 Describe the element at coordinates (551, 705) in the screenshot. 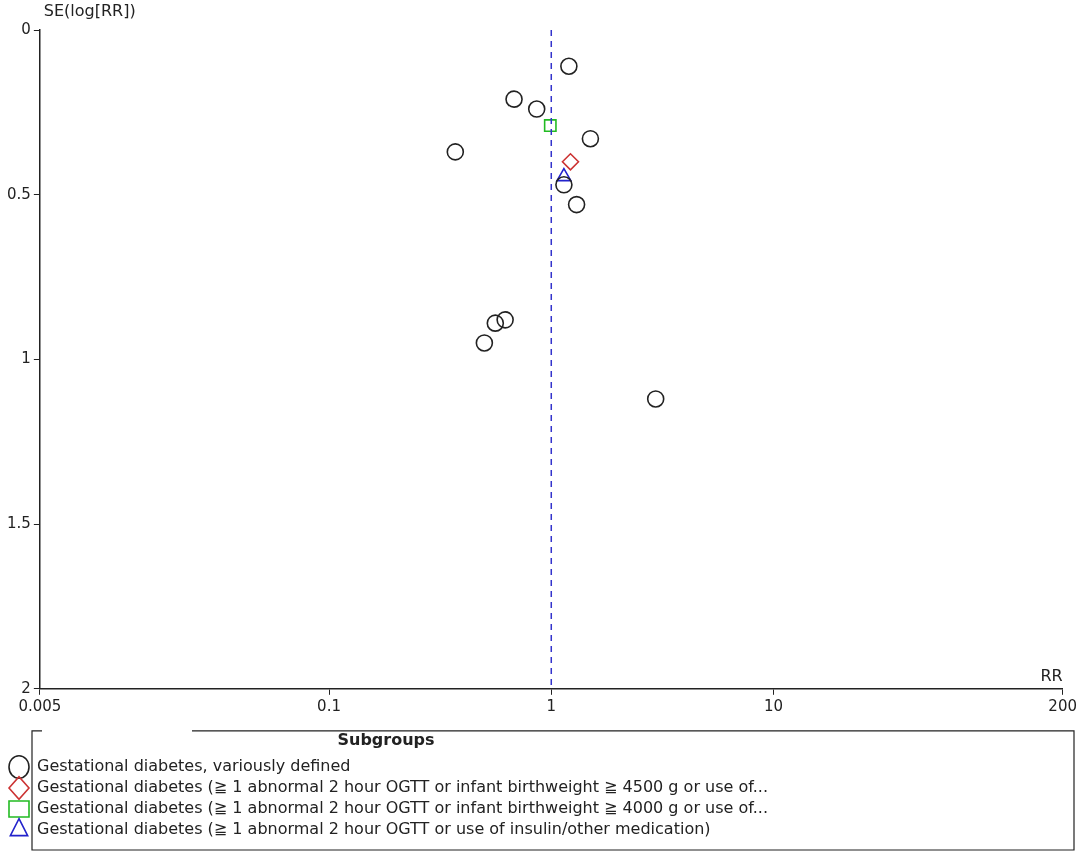

I see `x-tick-label: 1` at that location.